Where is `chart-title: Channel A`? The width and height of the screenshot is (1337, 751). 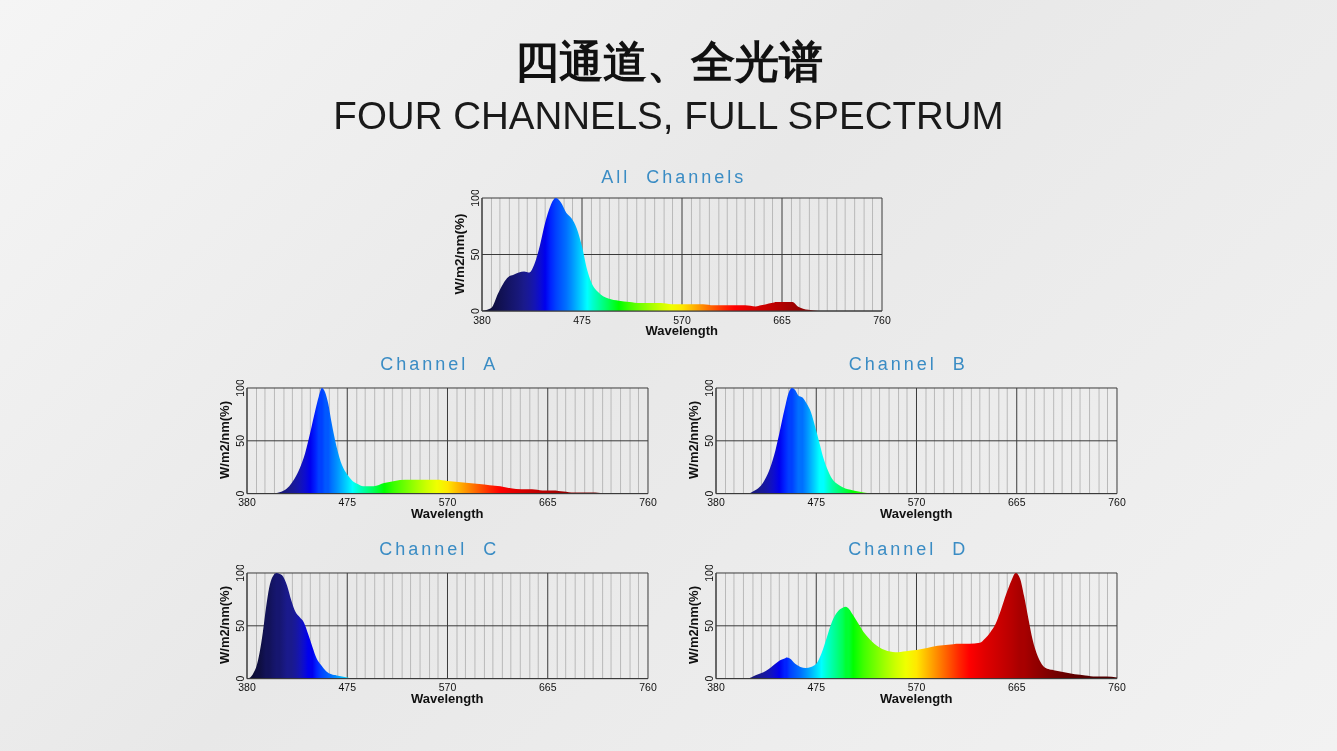 chart-title: Channel A is located at coordinates (439, 363).